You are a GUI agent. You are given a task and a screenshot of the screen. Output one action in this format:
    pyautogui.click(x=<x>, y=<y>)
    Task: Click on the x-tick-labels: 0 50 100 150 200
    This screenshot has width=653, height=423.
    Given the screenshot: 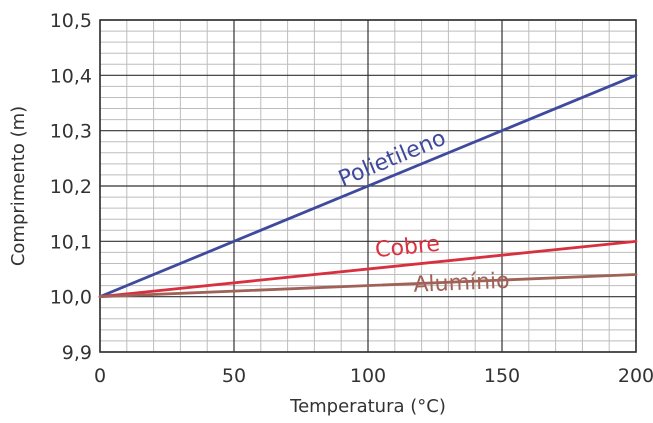 What is the action you would take?
    pyautogui.click(x=373, y=376)
    